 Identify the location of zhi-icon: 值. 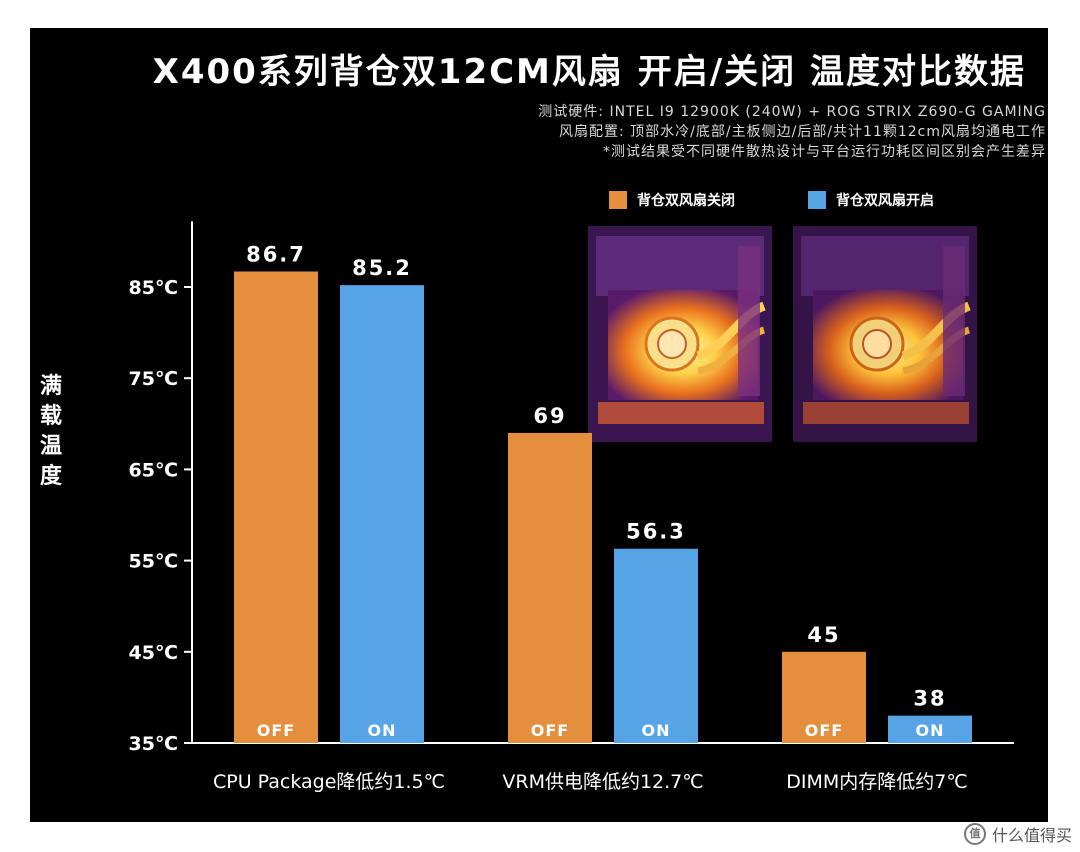
(974, 834).